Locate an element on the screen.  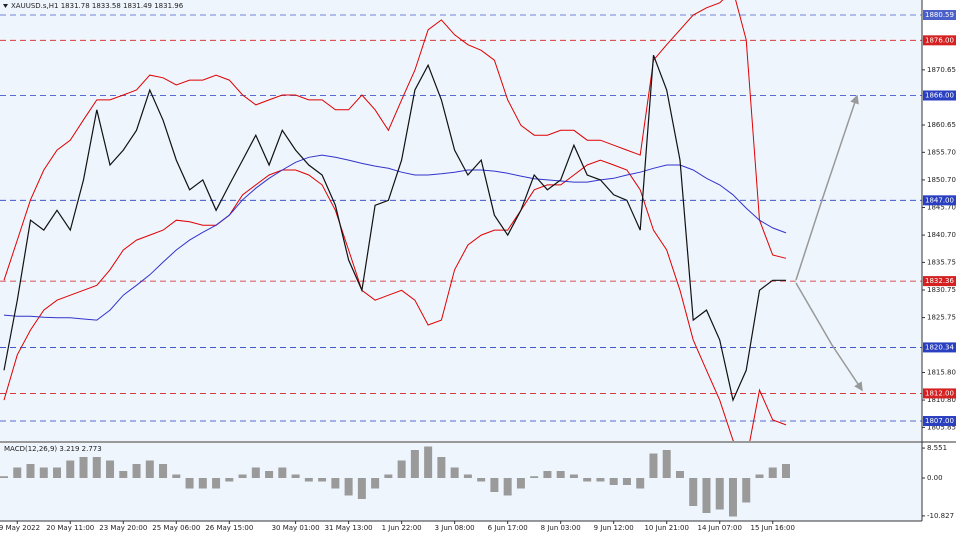
macd-tick-label: -10.827 is located at coordinates (940, 516).